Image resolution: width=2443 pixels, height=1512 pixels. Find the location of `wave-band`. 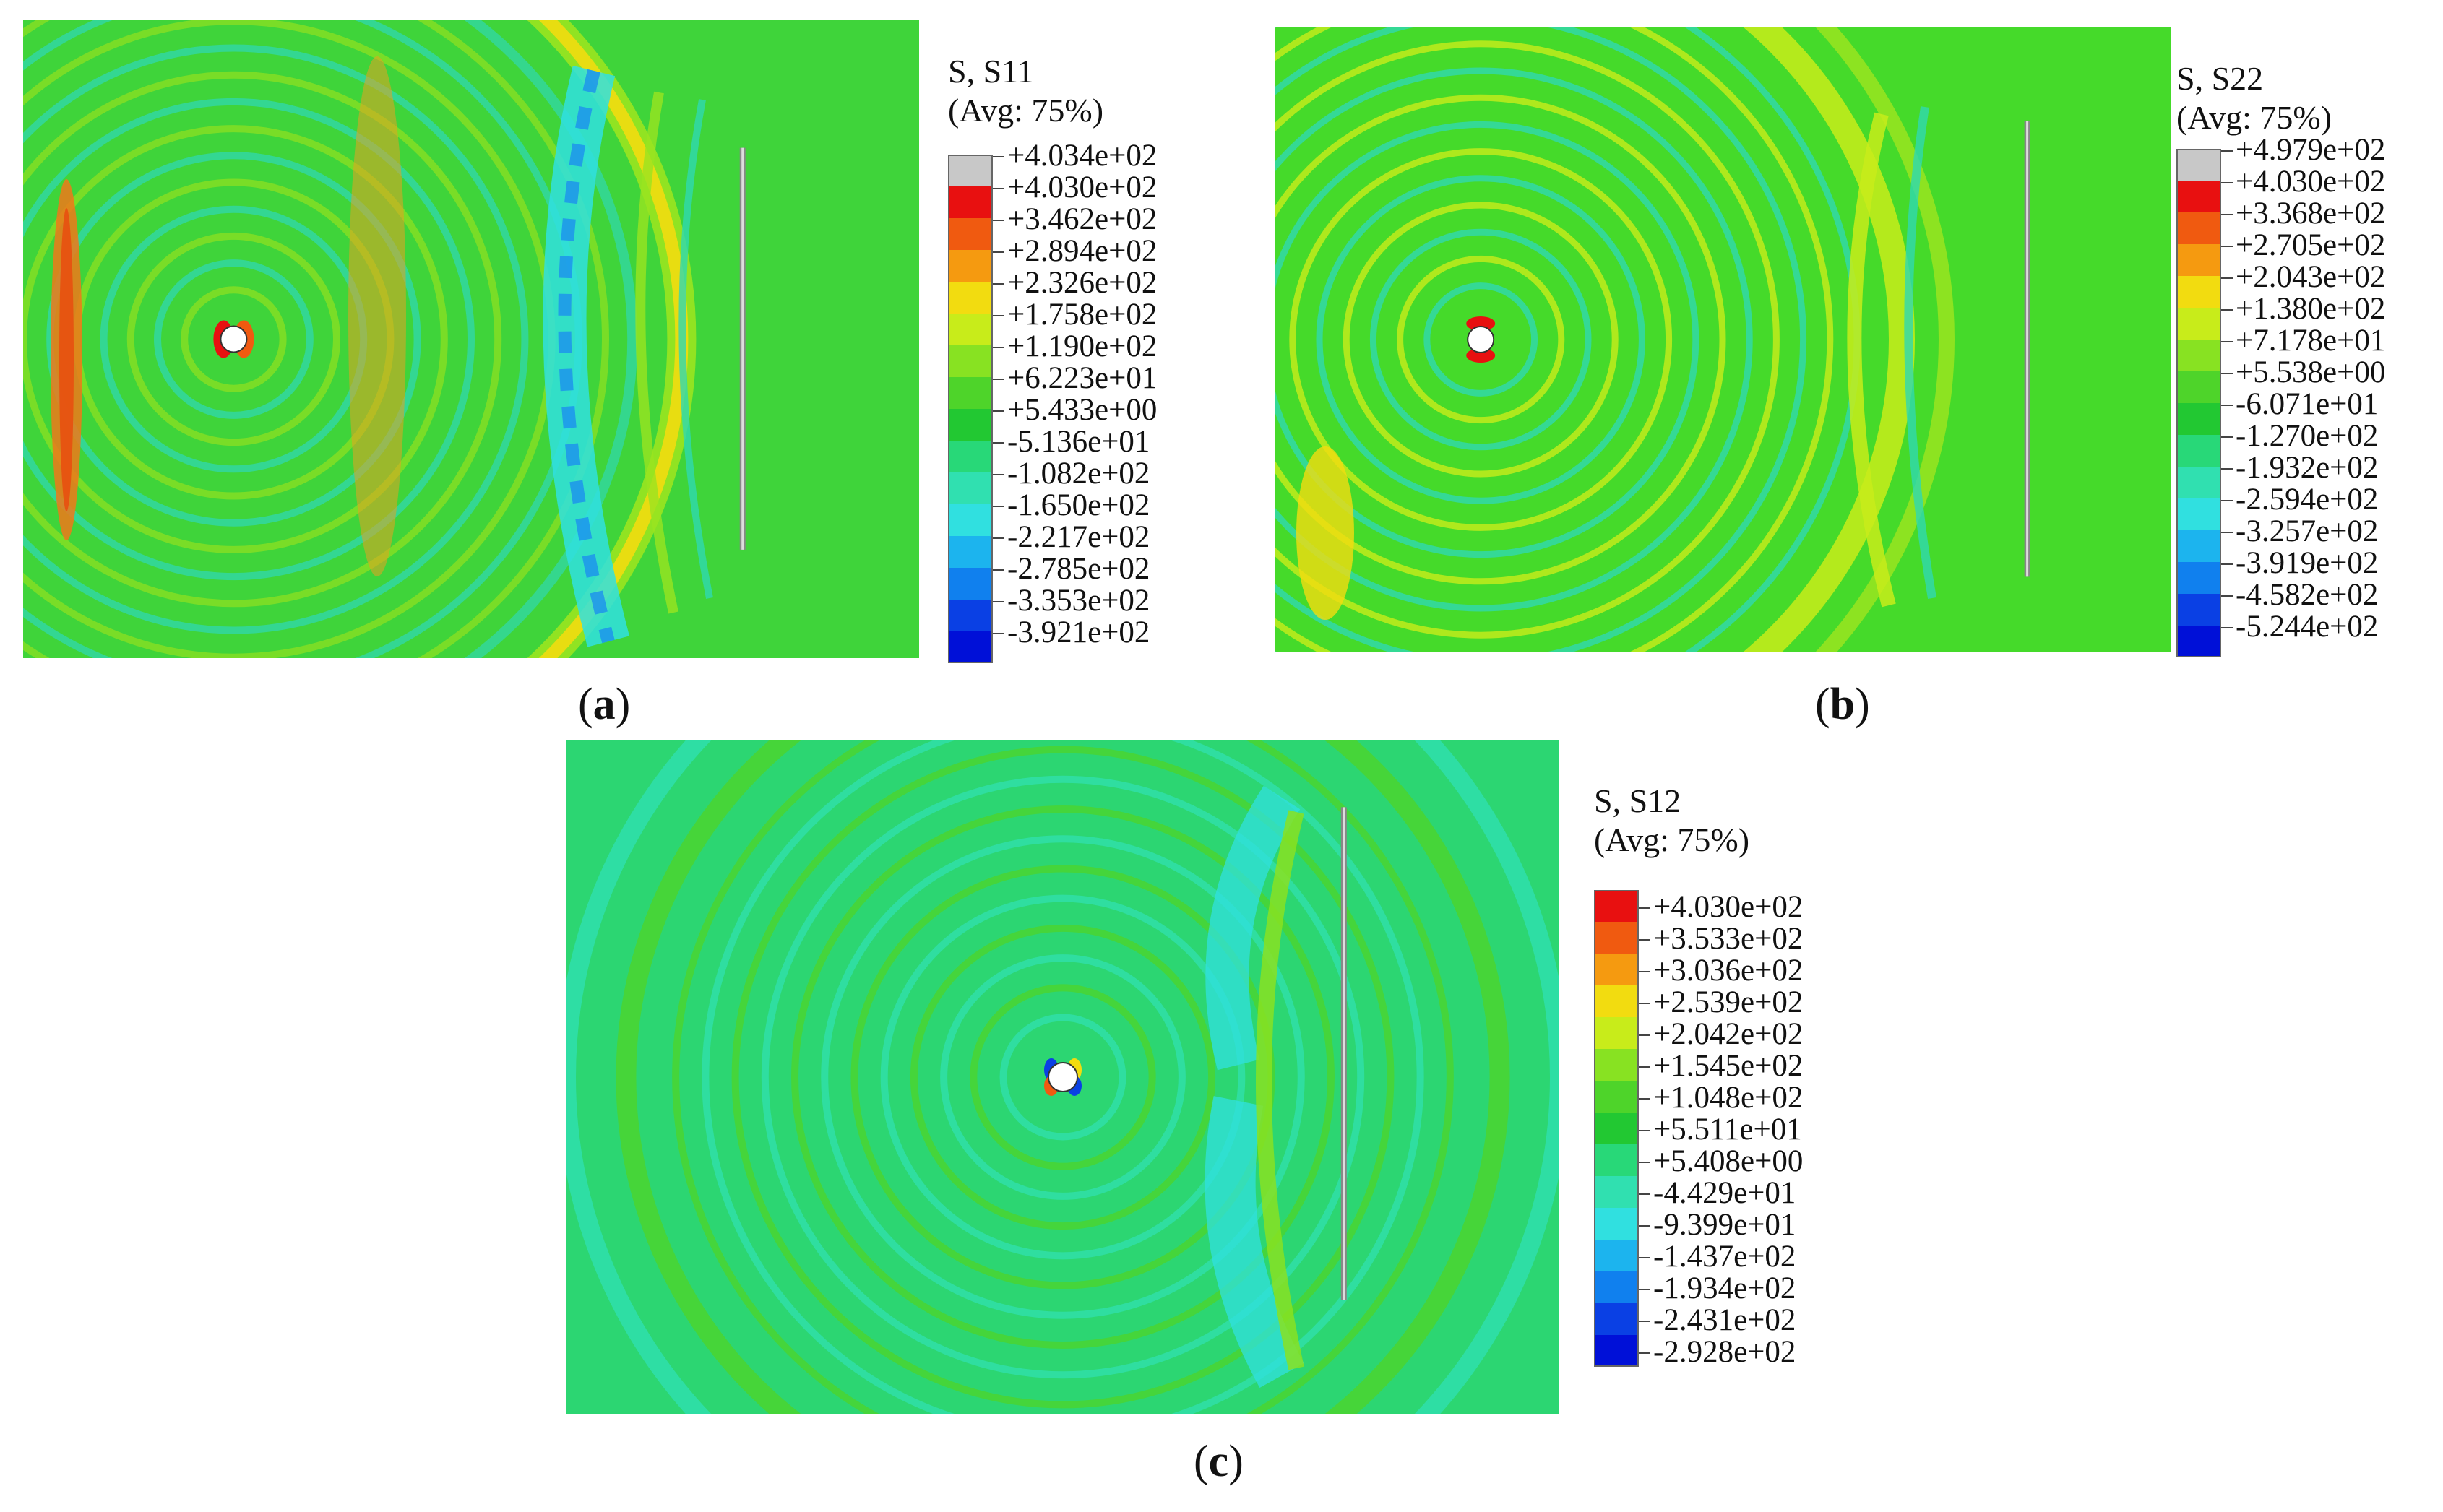

wave-band is located at coordinates (656, 352).